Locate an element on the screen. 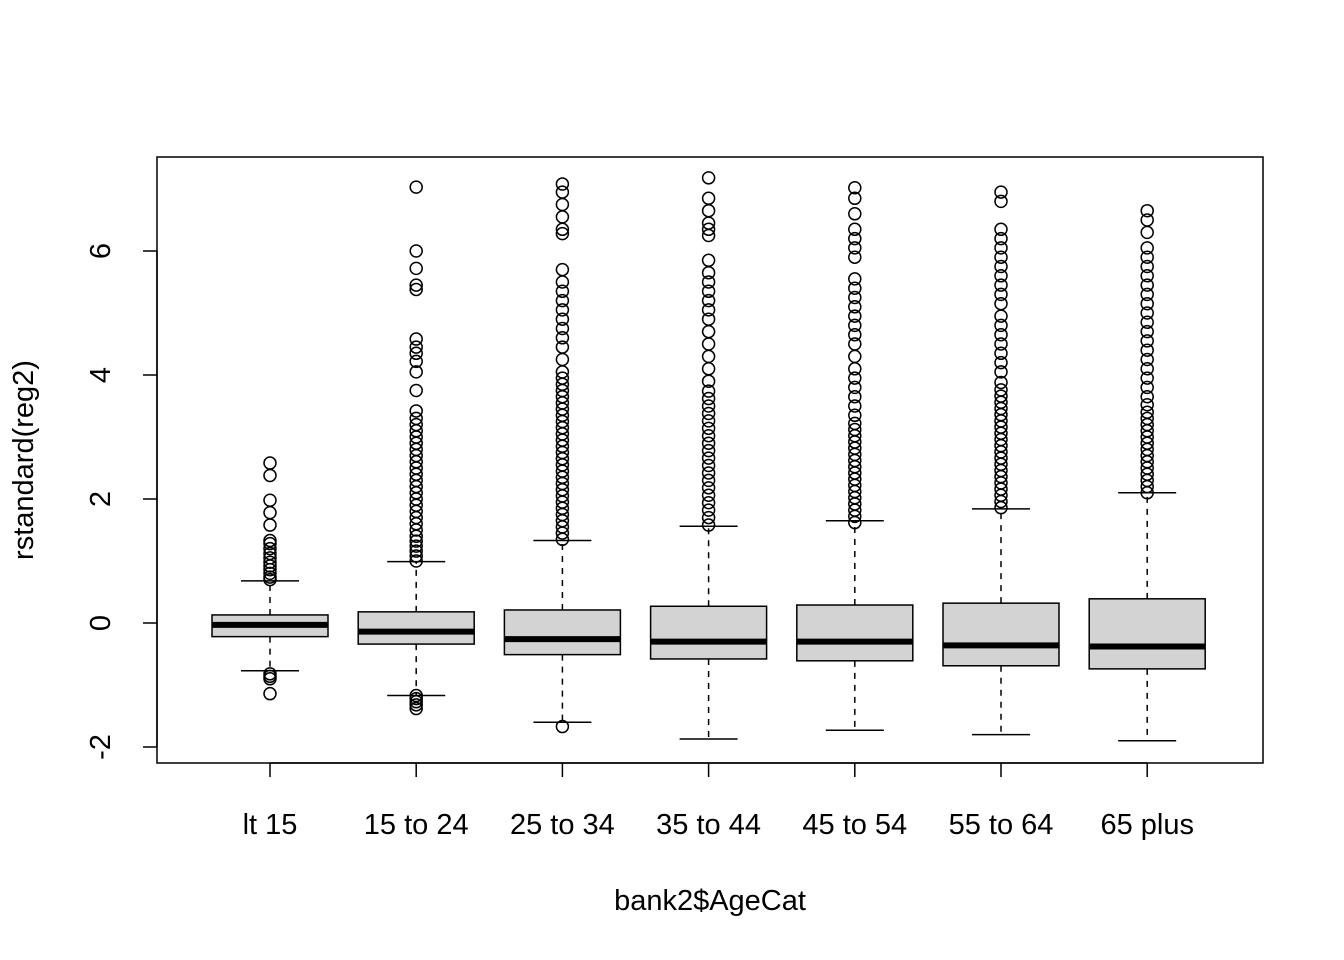 This screenshot has height=960, width=1344. y-tick-label: -2 is located at coordinates (101, 747).